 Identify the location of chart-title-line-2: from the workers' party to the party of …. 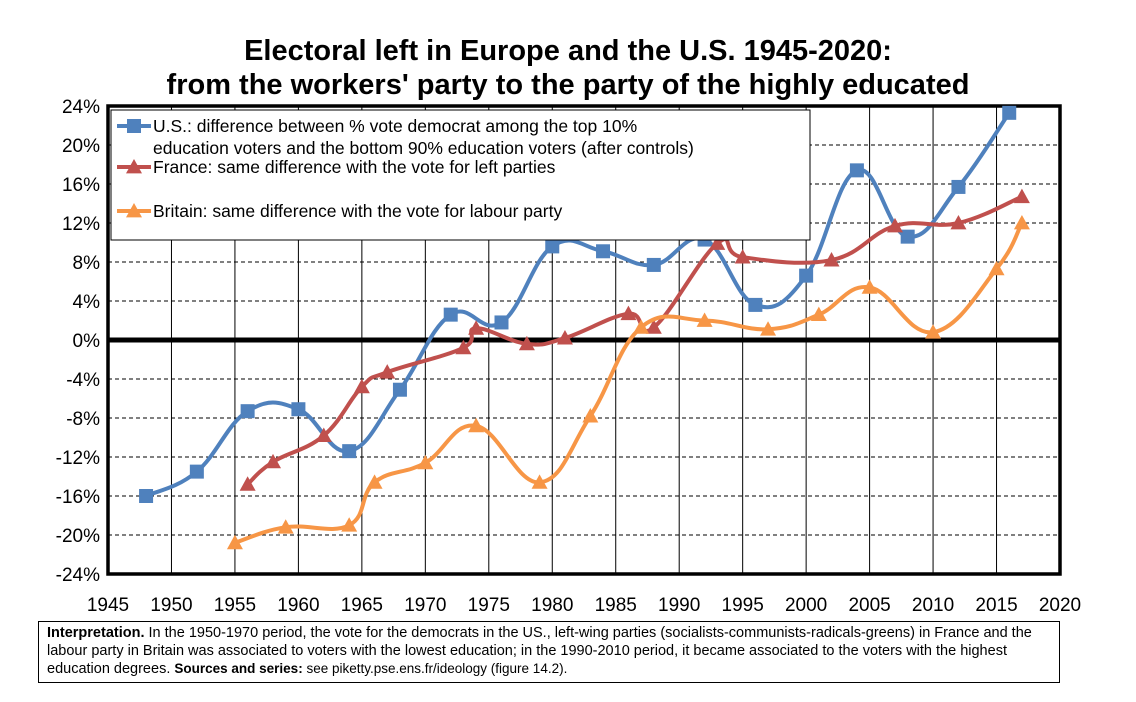
(568, 85).